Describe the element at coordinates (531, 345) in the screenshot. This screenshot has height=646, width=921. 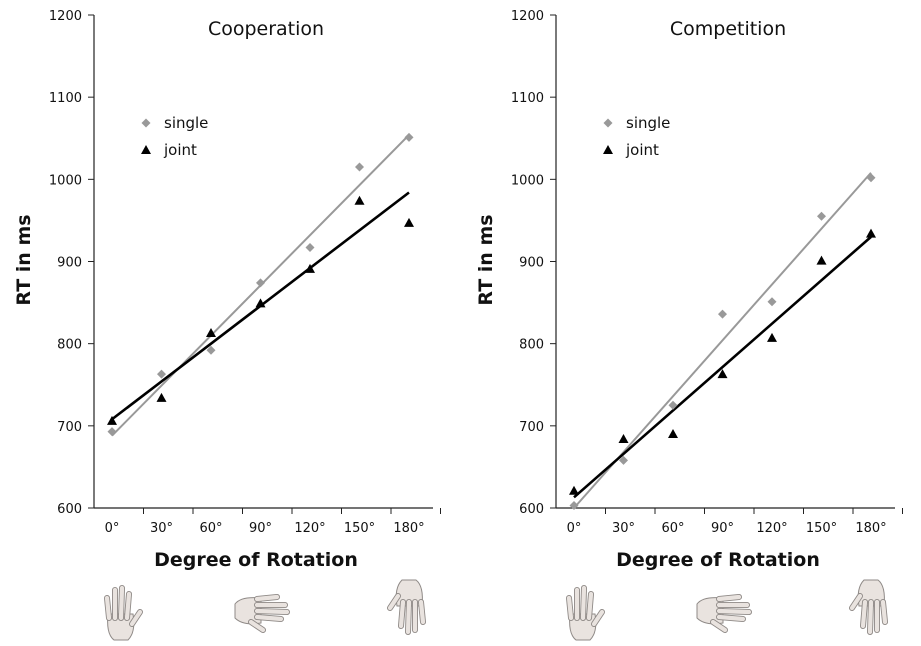
I see `y-tick-label: 800` at that location.